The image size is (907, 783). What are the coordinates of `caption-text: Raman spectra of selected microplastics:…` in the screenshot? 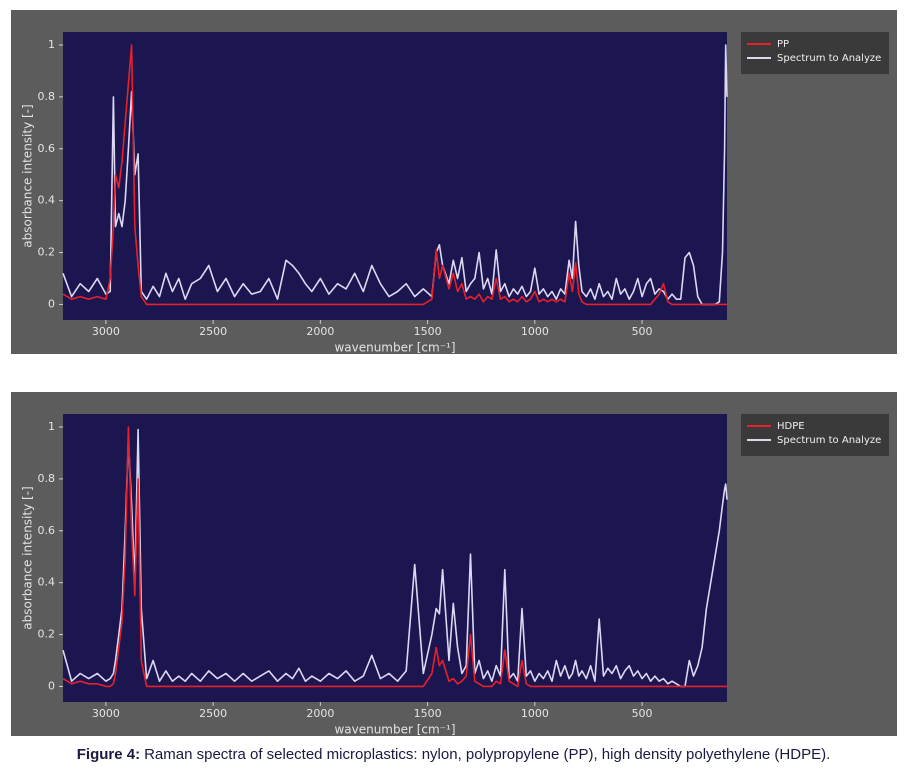 It's located at (487, 754).